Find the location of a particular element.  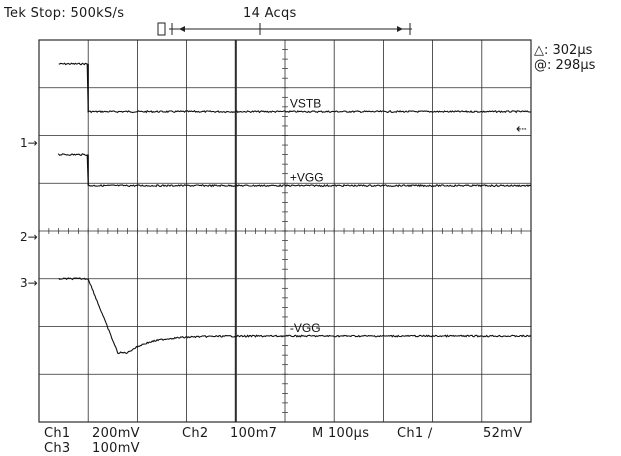

trigger-level-marker: ⇠ is located at coordinates (521, 129).